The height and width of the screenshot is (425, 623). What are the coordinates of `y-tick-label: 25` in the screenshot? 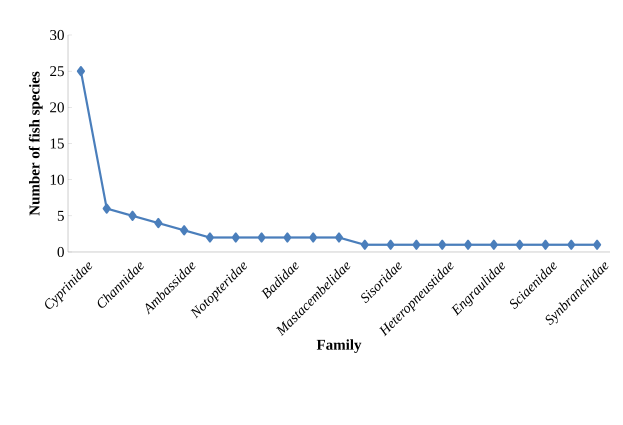 It's located at (57, 71).